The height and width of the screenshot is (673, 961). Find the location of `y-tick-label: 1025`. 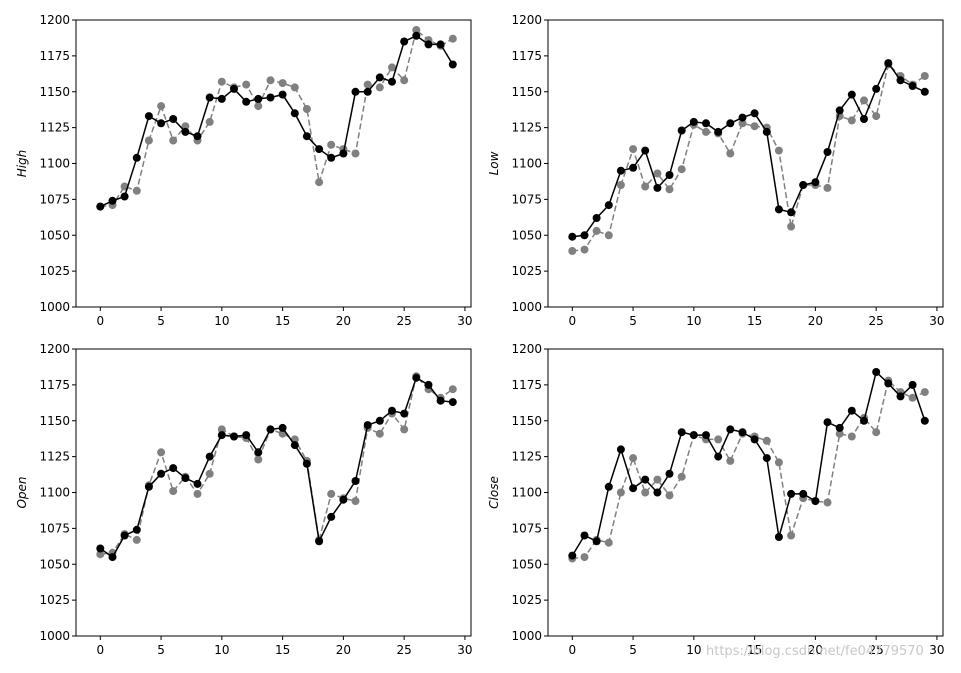

y-tick-label: 1025 is located at coordinates (526, 271).